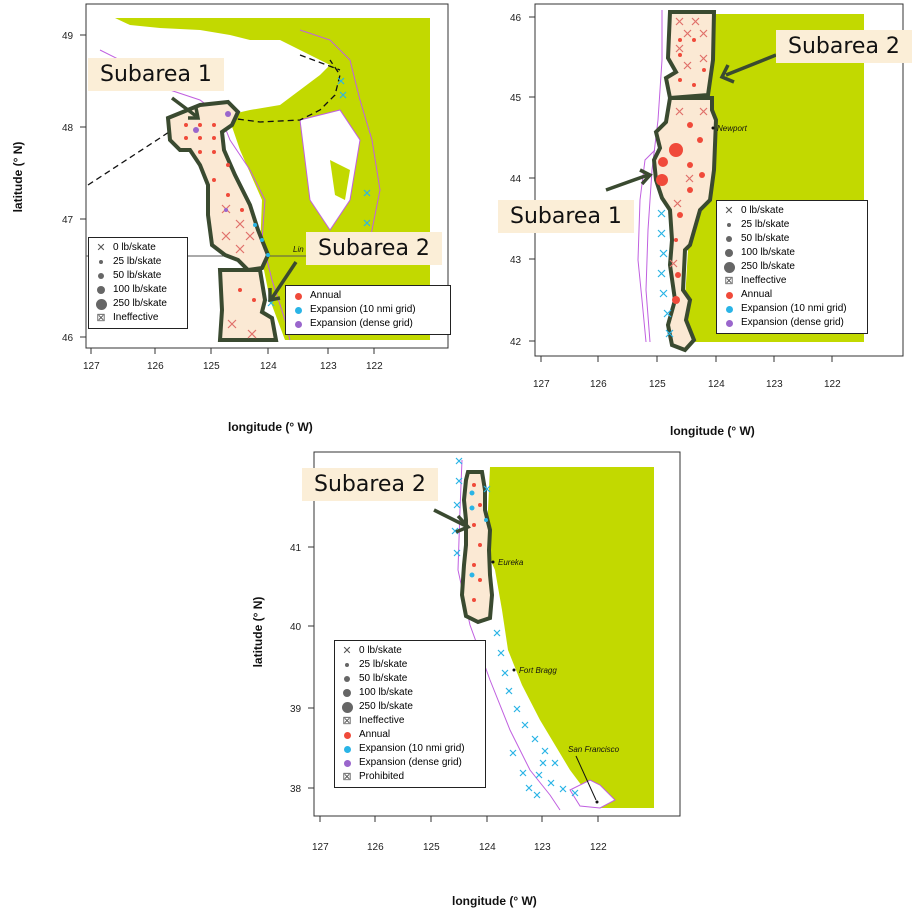 This screenshot has height=915, width=923. I want to click on y-axis-label: latitude (° N), so click(18, 177).